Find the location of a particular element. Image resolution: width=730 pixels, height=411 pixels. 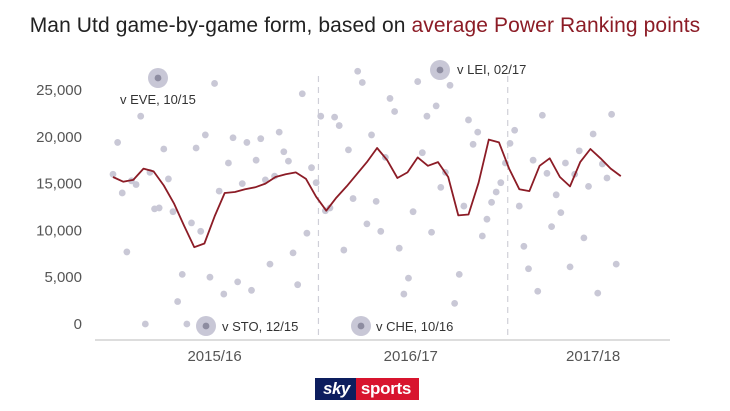

annotation-label: v CHE, 10/16 is located at coordinates (414, 326).